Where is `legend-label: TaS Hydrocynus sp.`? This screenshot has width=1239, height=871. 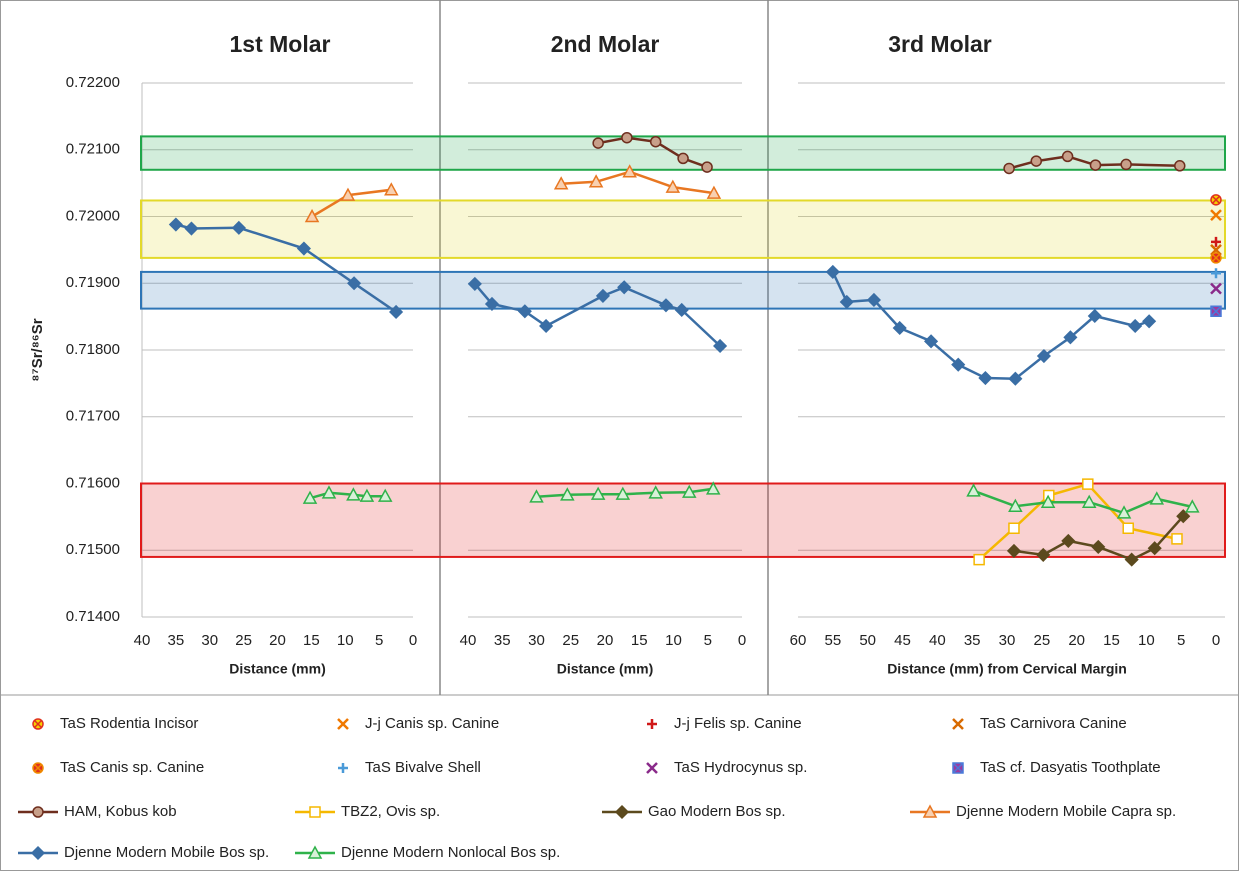 legend-label: TaS Hydrocynus sp. is located at coordinates (740, 767).